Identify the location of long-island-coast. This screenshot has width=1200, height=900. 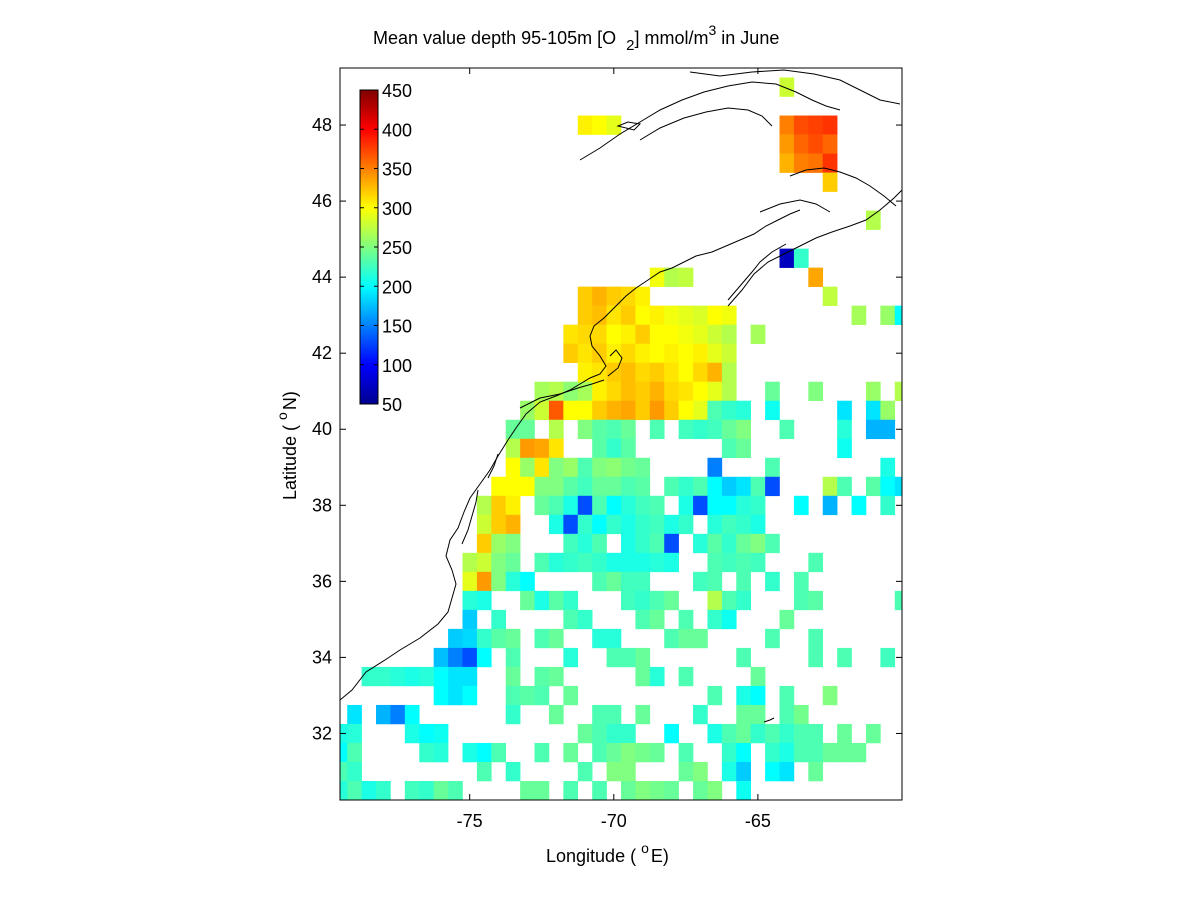
(562, 394).